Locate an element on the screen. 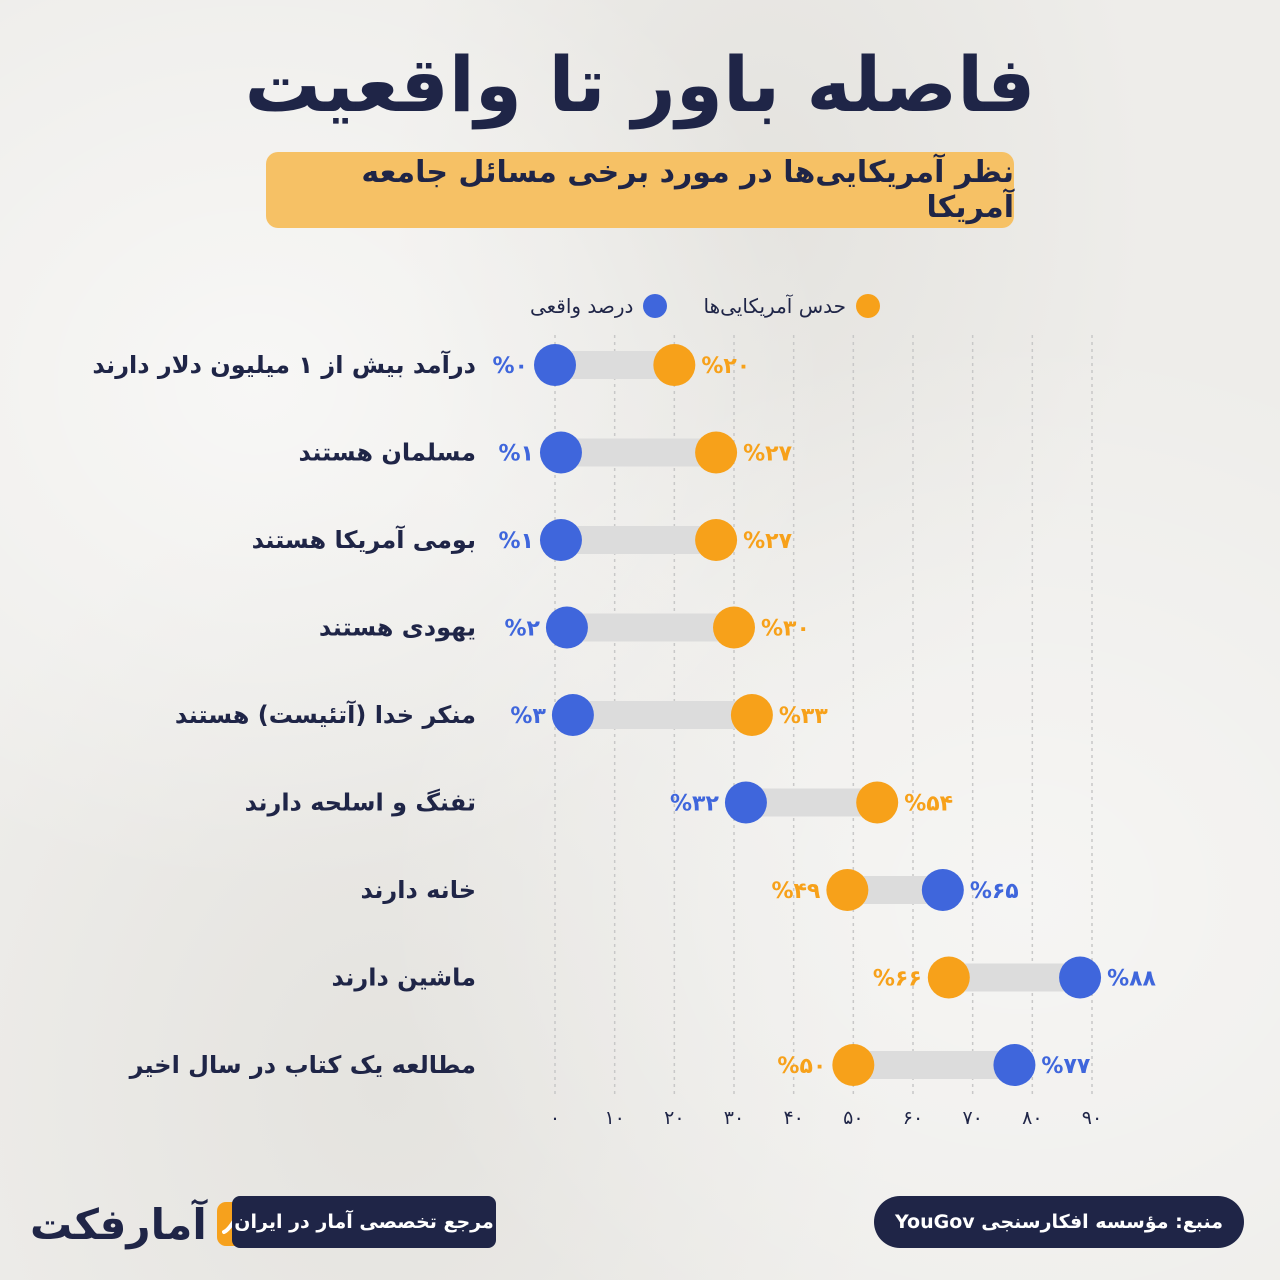 Image resolution: width=1280 pixels, height=1280 pixels. guess-value-label: %۴۹ is located at coordinates (795, 891).